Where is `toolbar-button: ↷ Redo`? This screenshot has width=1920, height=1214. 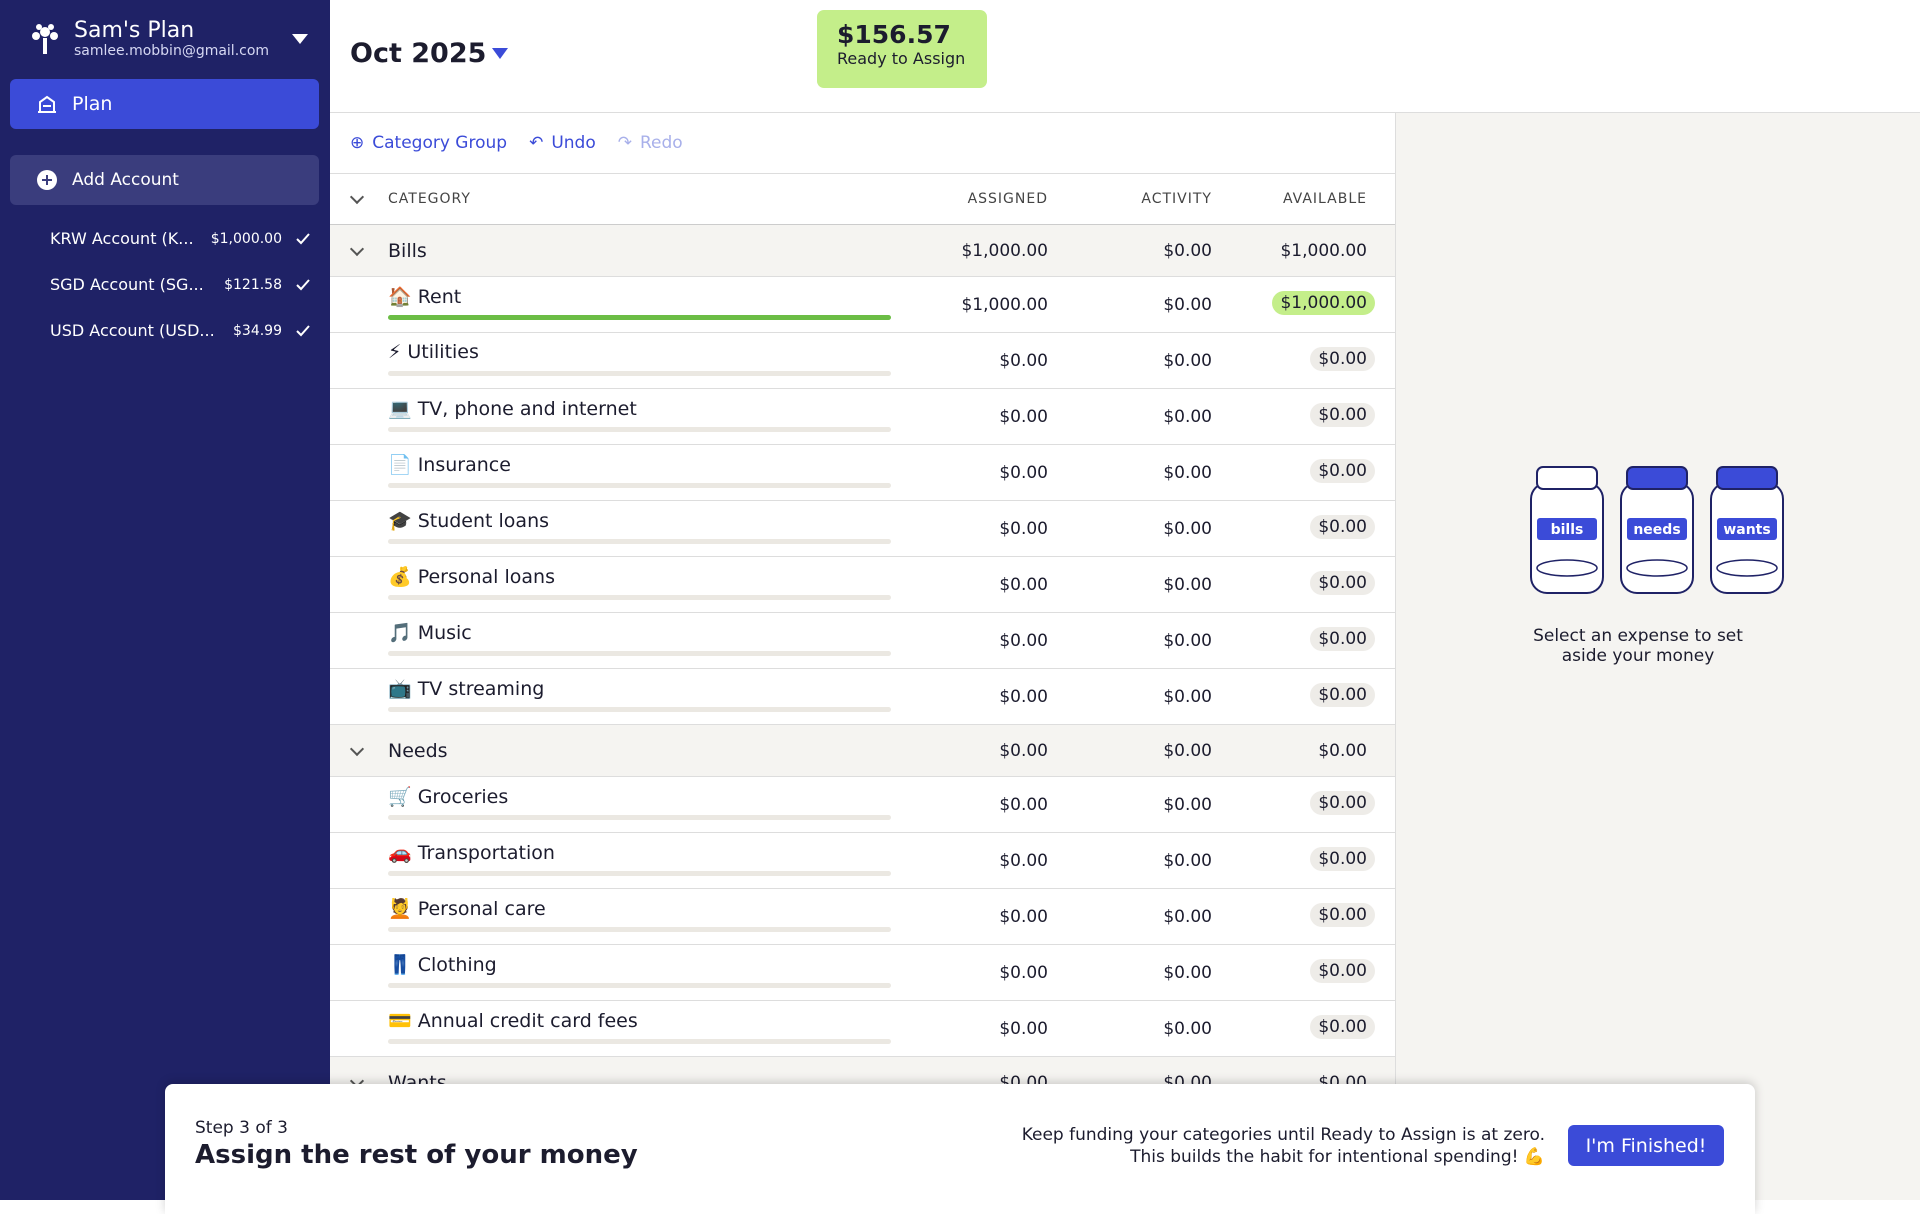
toolbar-button: ↷ Redo is located at coordinates (650, 143).